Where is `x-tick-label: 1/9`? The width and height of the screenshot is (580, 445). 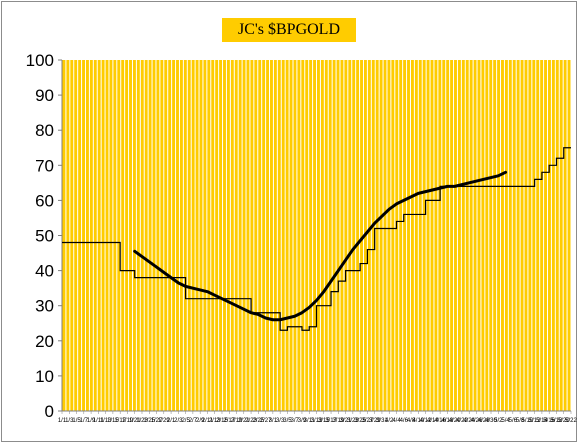 x-tick-label: 1/9 is located at coordinates (91, 421).